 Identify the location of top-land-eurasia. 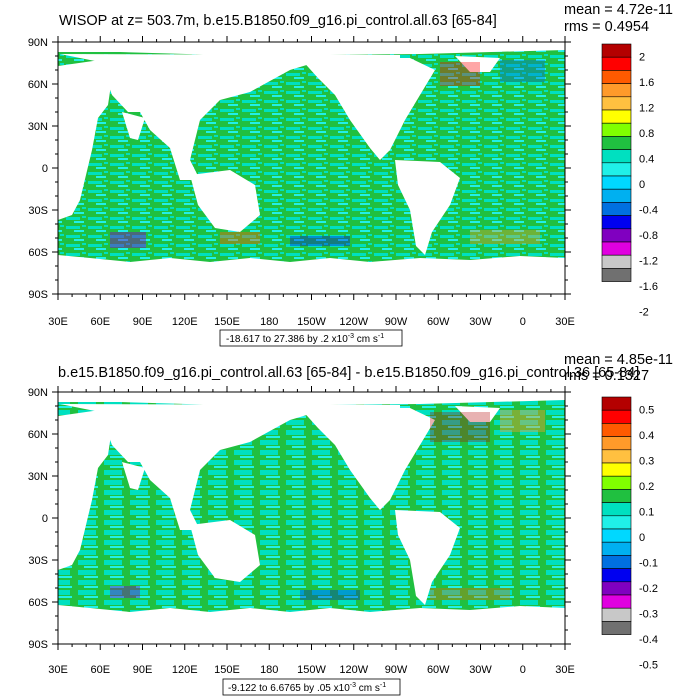
(230, 117).